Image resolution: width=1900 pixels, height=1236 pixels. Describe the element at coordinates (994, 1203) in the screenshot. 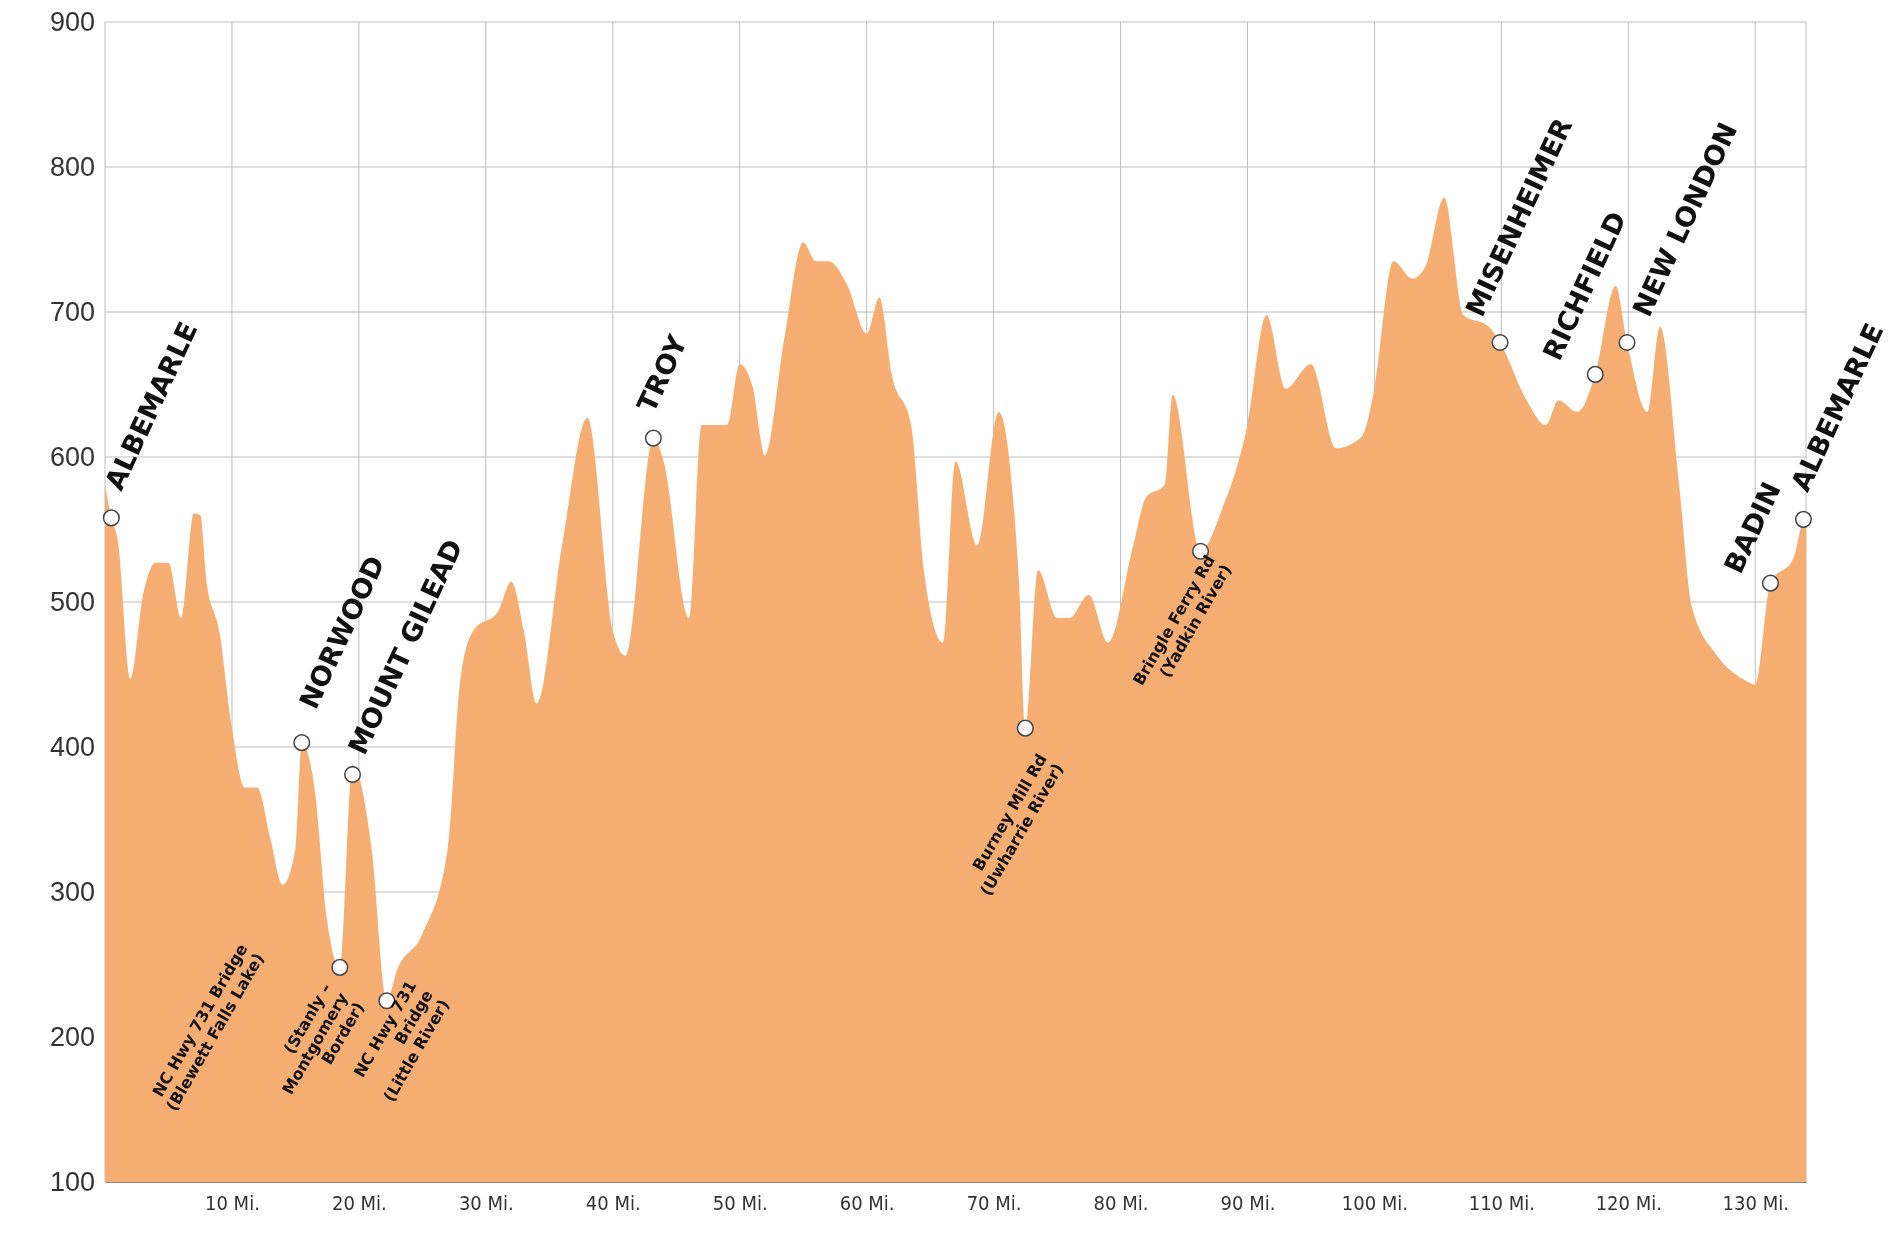

I see `x-tick-label: 70 Mi.` at that location.